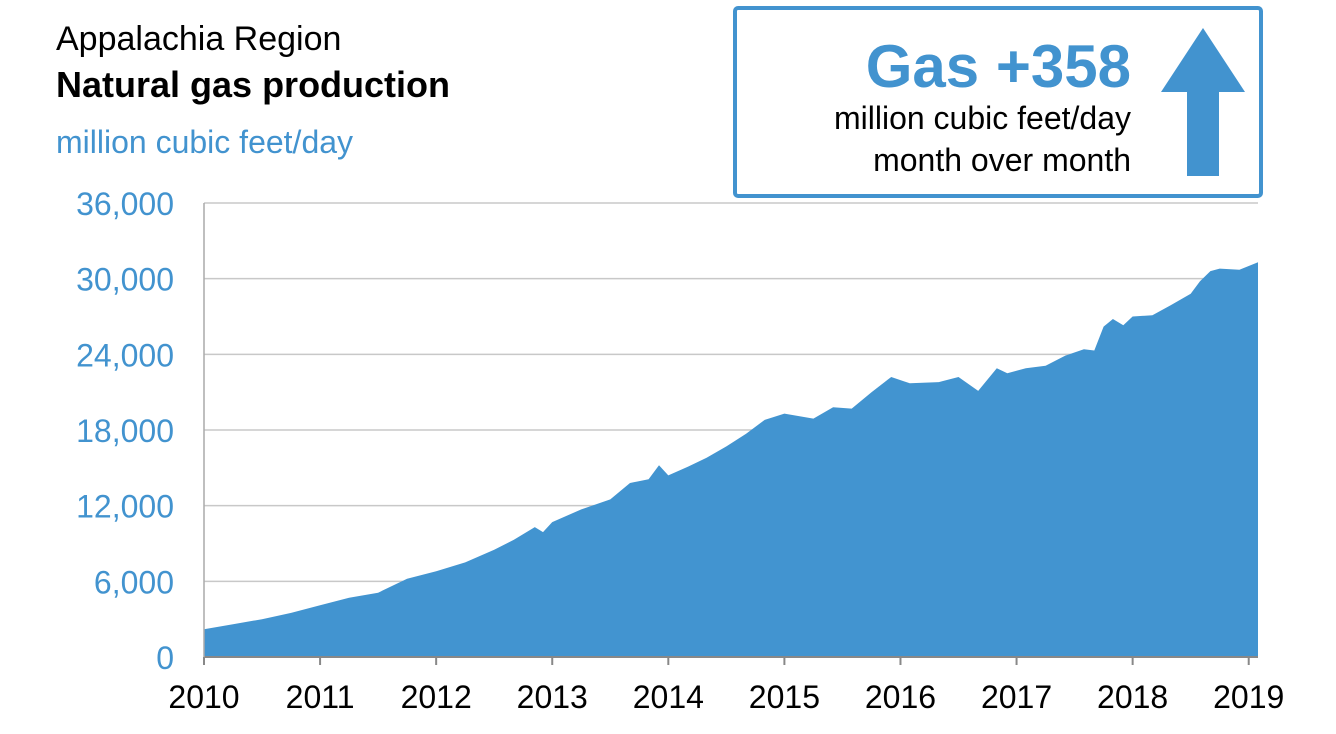  I want to click on x-tick-labels: 2010 2011 2012 2013 2014 2015 2016 2017 2018 2019, so click(726, 686).